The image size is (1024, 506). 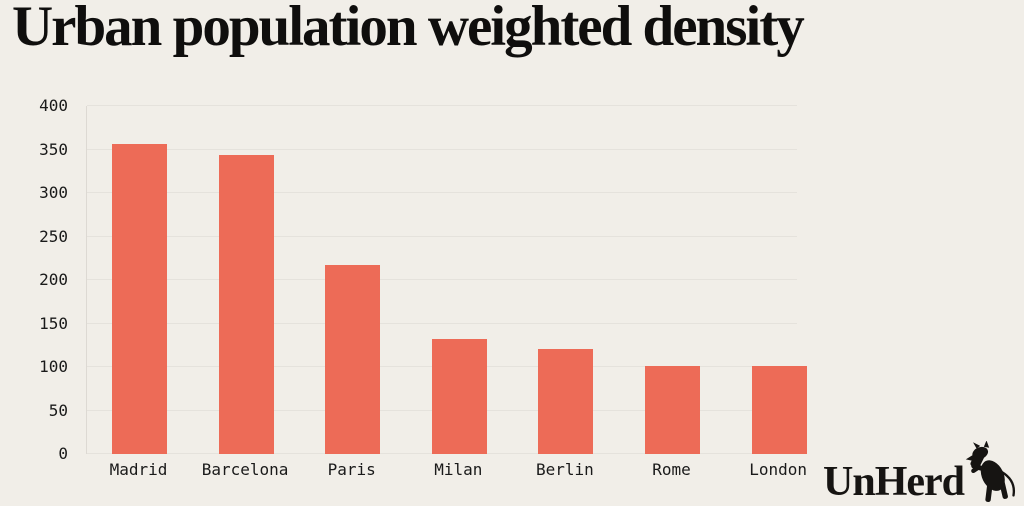 What do you see at coordinates (53, 323) in the screenshot?
I see `y-tick-label: 150` at bounding box center [53, 323].